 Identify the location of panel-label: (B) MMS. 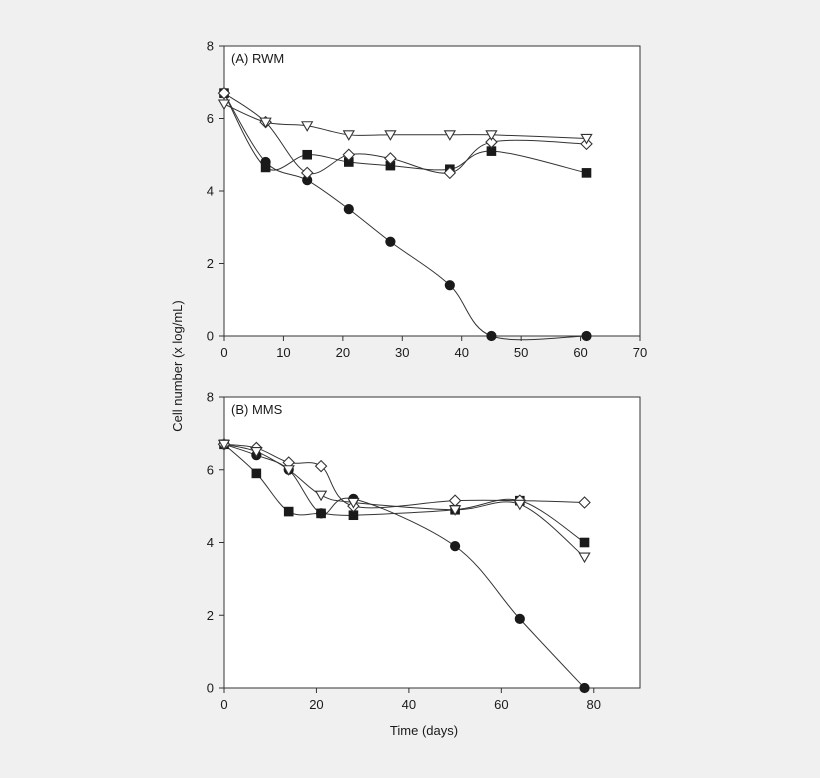
(257, 409).